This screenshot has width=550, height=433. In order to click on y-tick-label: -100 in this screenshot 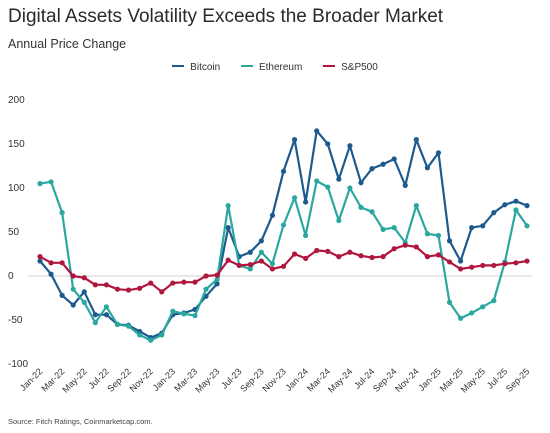, I will do `click(18, 364)`.